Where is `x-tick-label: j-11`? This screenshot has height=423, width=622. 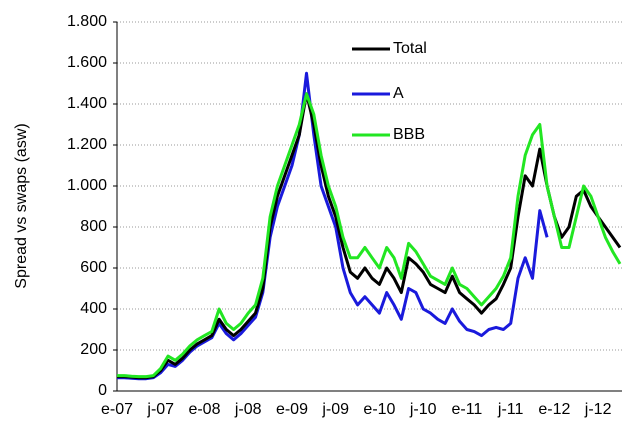
x-tick-label: j-11 is located at coordinates (510, 409).